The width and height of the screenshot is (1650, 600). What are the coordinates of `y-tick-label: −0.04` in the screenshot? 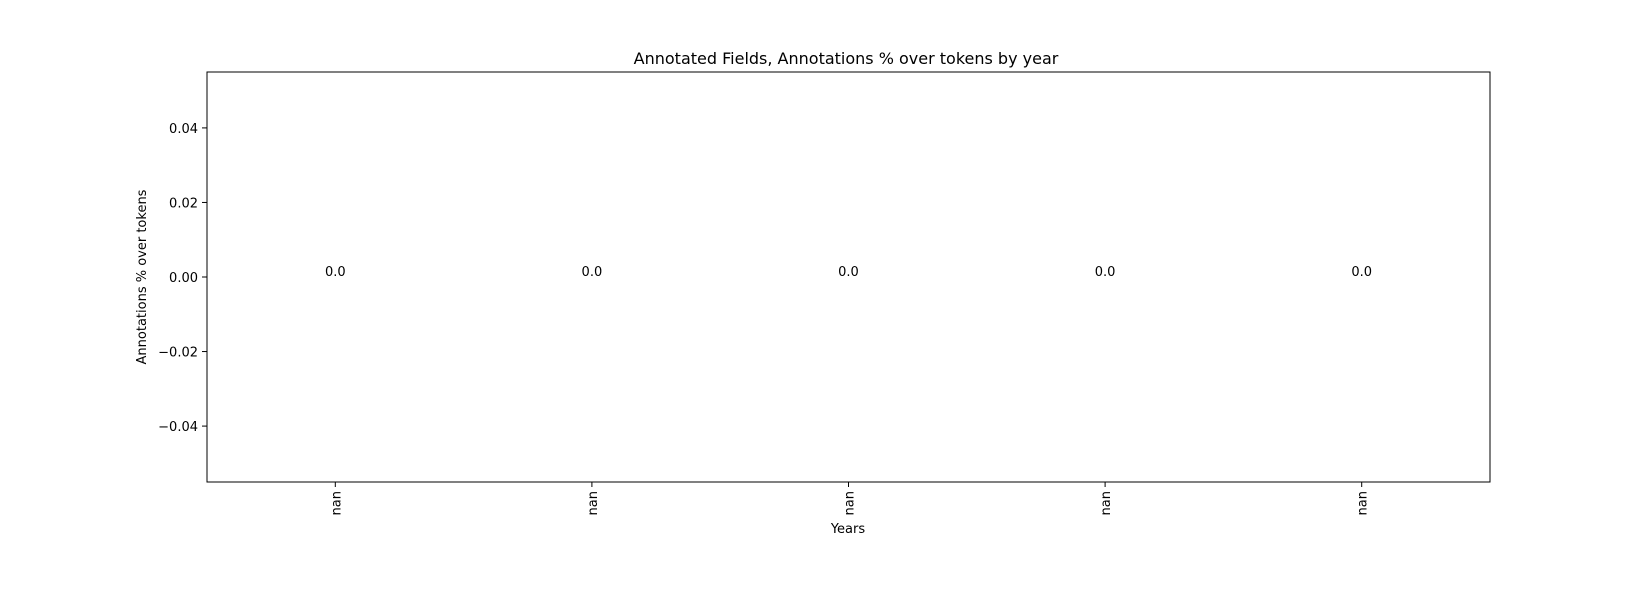 It's located at (178, 427).